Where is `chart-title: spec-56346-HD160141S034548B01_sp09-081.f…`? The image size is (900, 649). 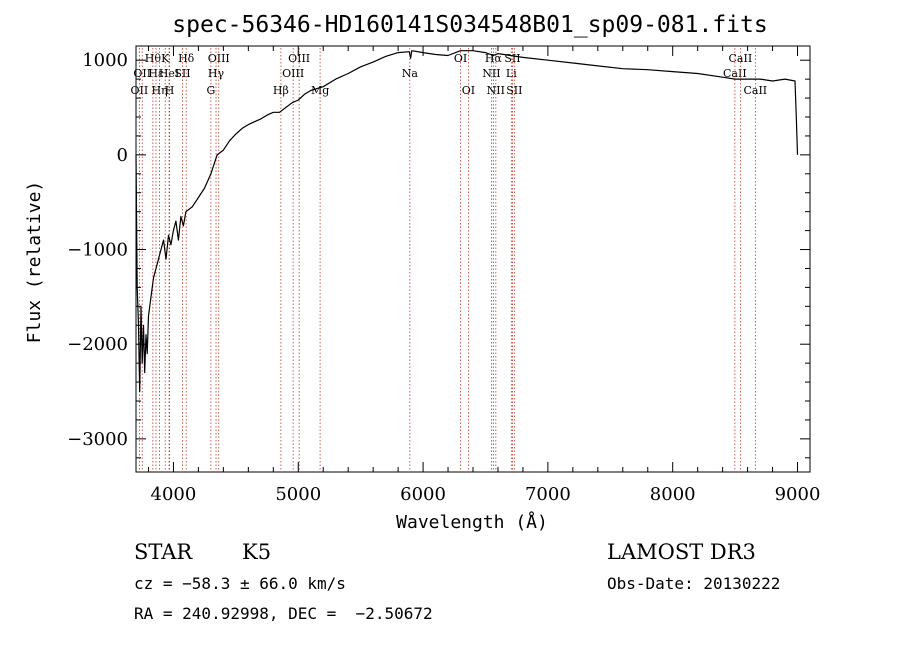
chart-title: spec-56346-HD160141S034548B01_sp09-081.f… is located at coordinates (469, 25).